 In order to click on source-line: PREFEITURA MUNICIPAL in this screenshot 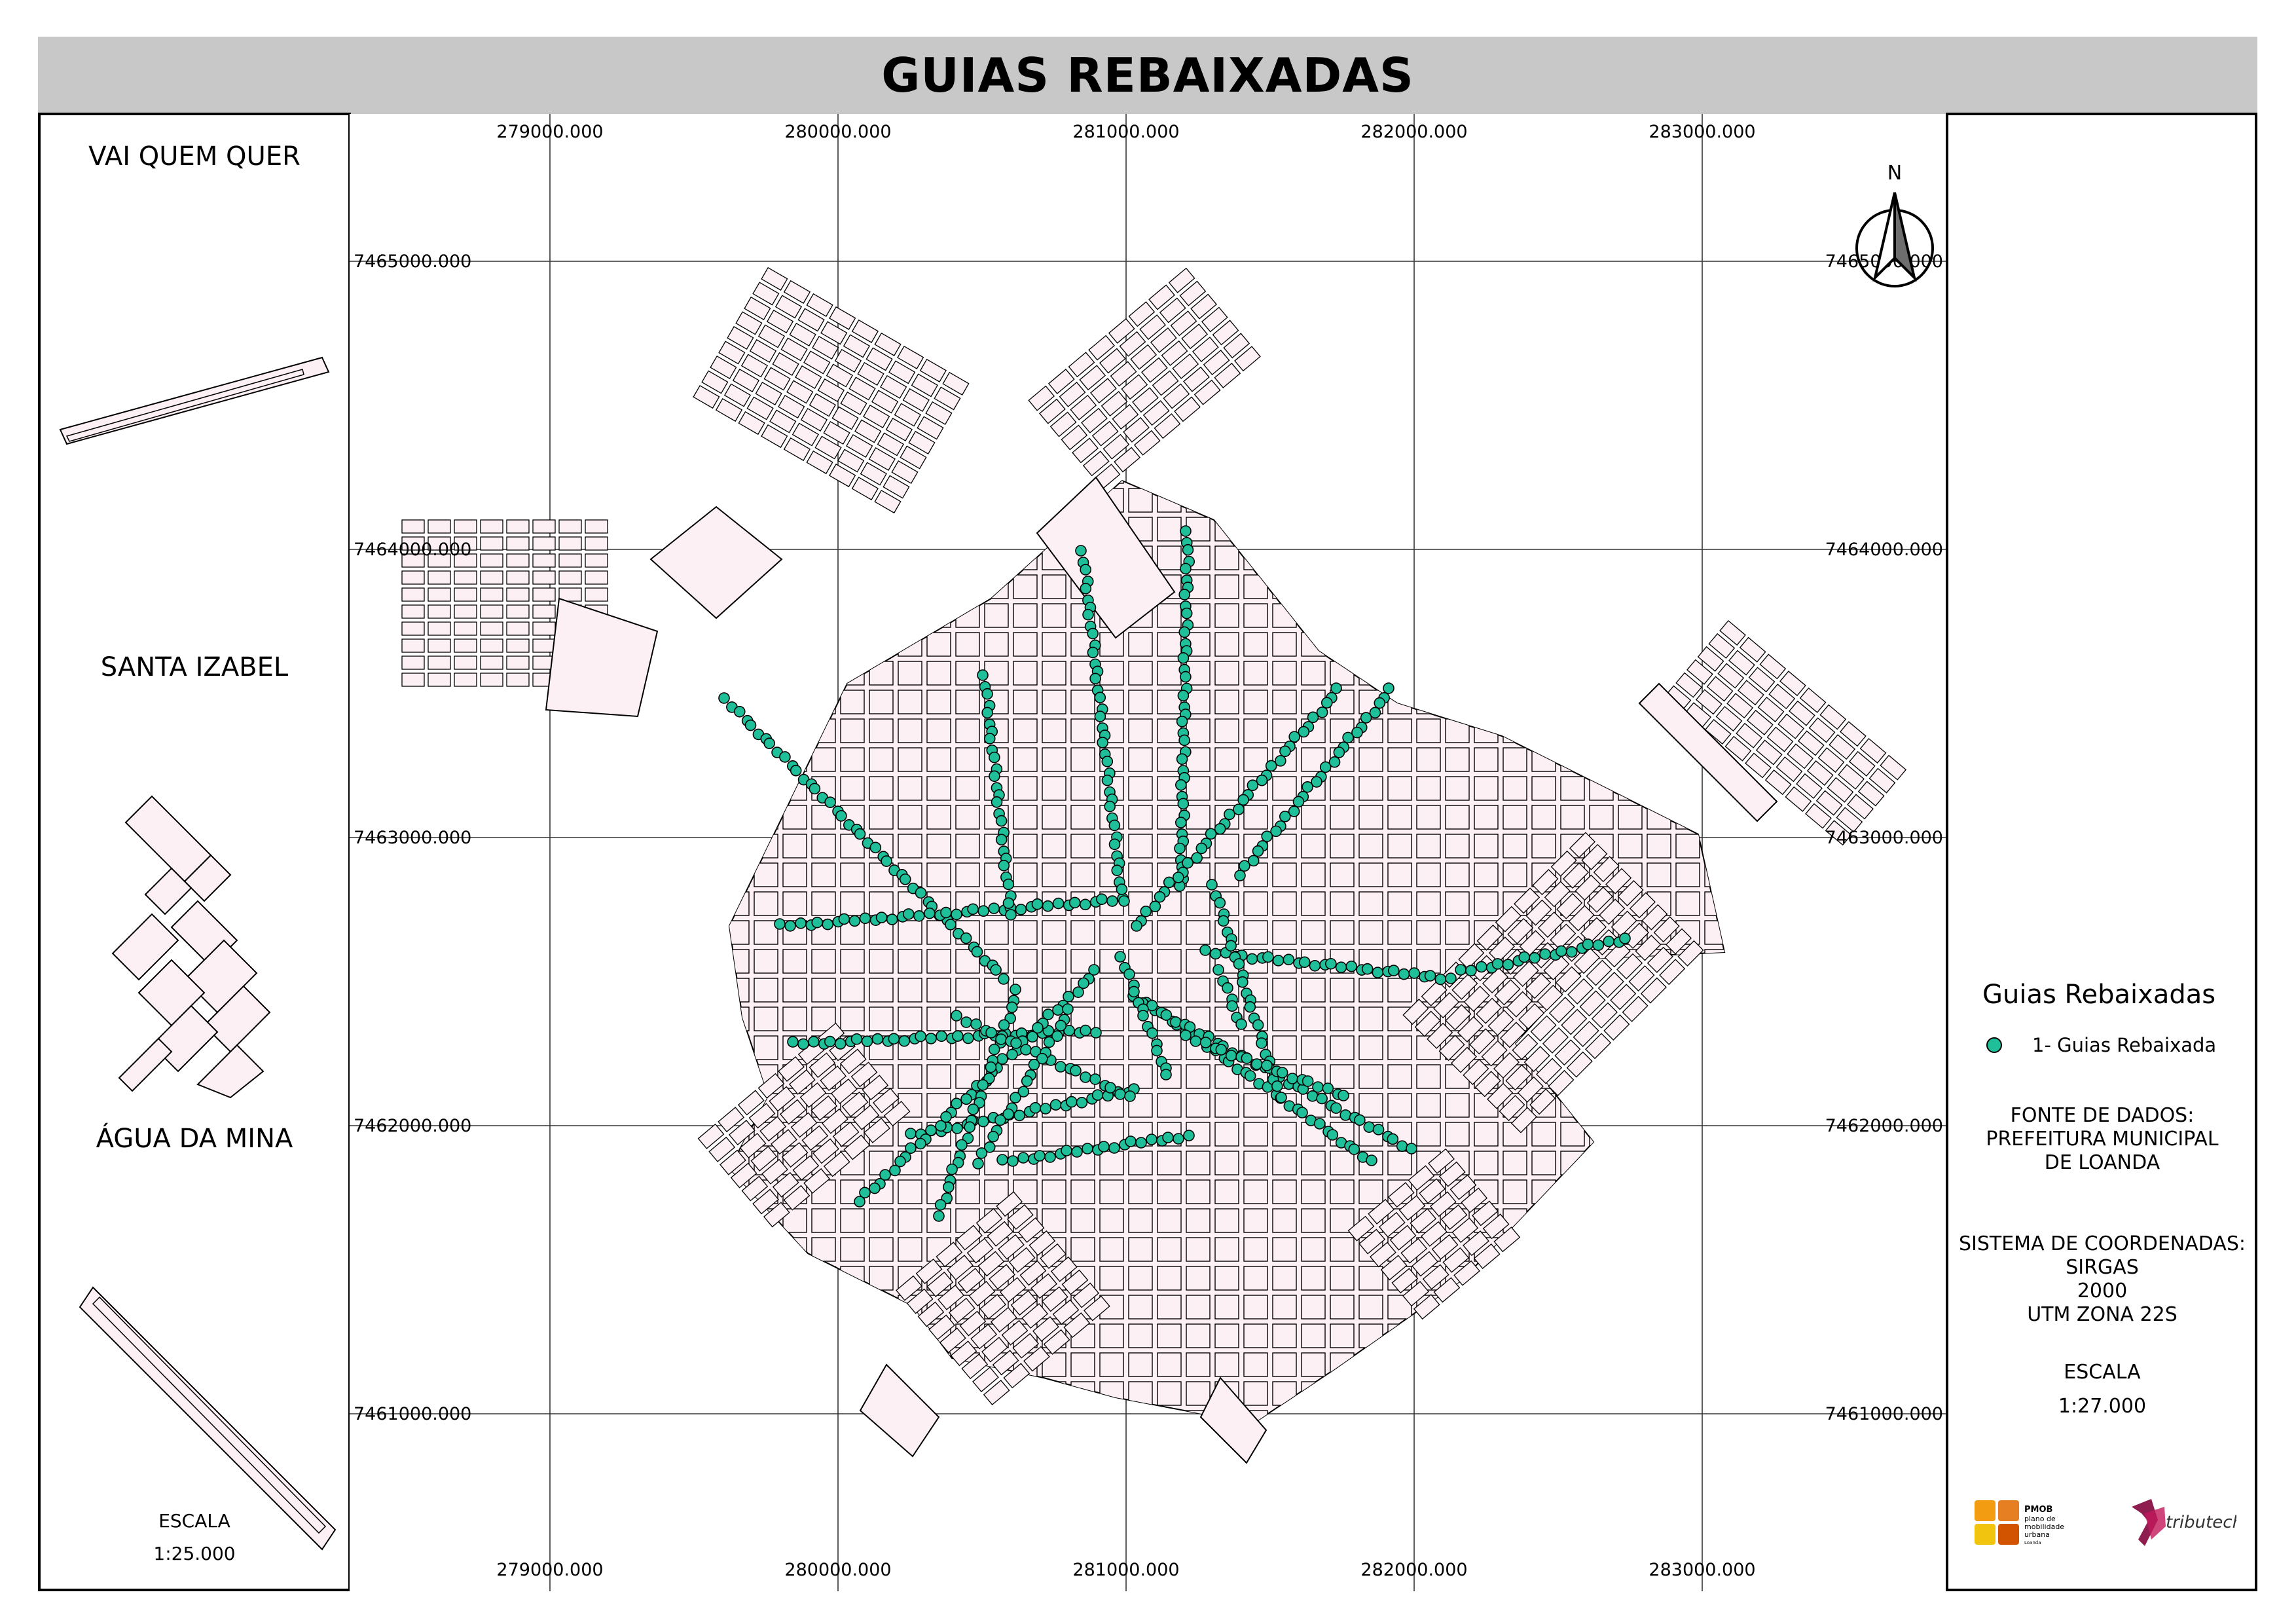, I will do `click(2102, 1139)`.